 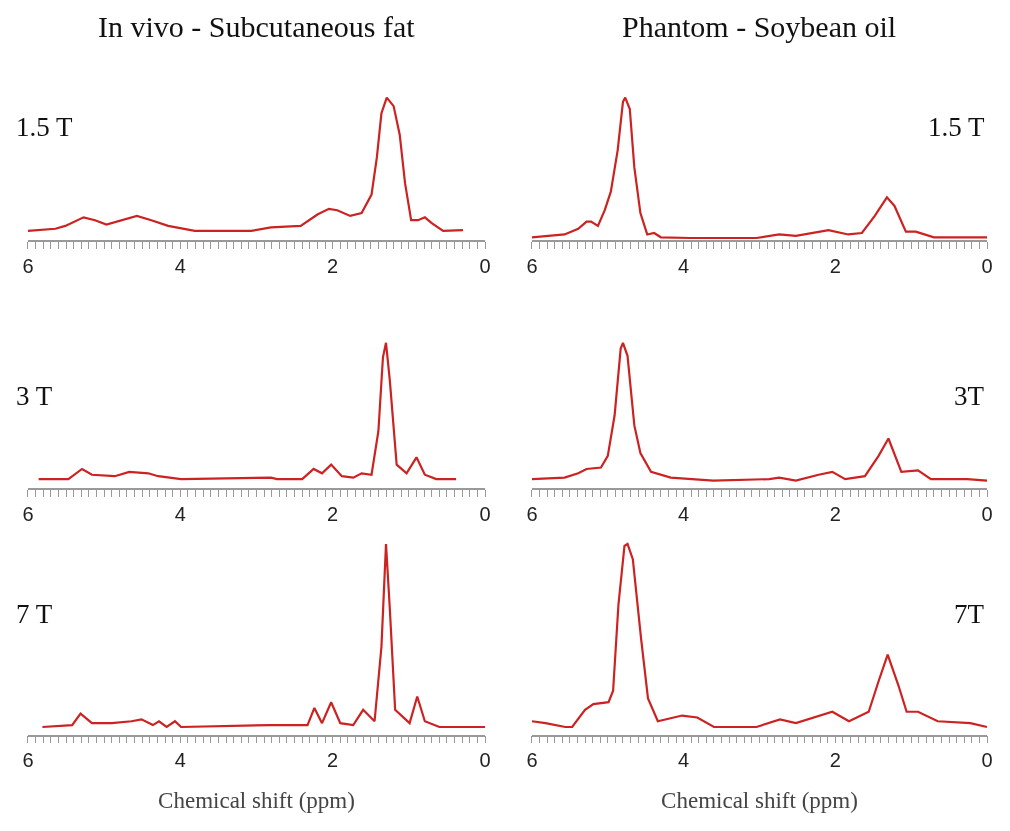 I want to click on chart-title: In vivo - Subcutaneous fat, so click(x=257, y=26).